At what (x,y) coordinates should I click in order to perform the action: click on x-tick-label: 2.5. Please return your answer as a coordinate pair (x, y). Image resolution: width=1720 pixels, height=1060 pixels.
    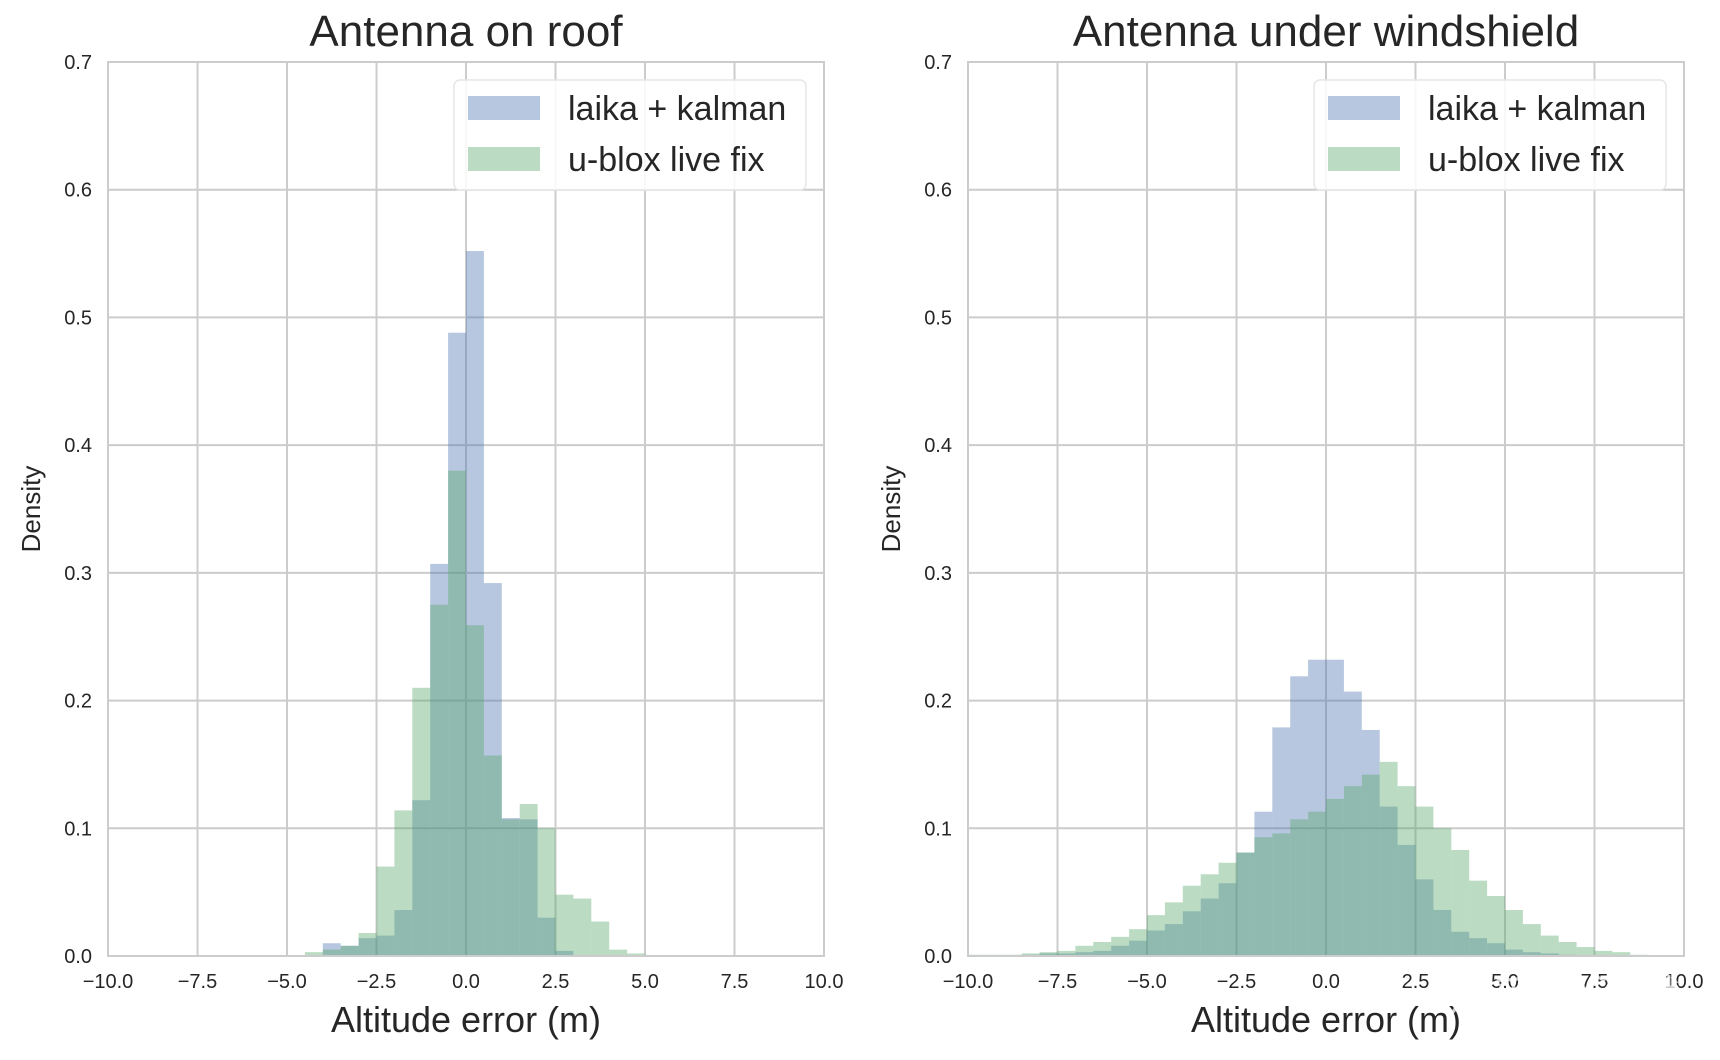
    Looking at the image, I should click on (1416, 982).